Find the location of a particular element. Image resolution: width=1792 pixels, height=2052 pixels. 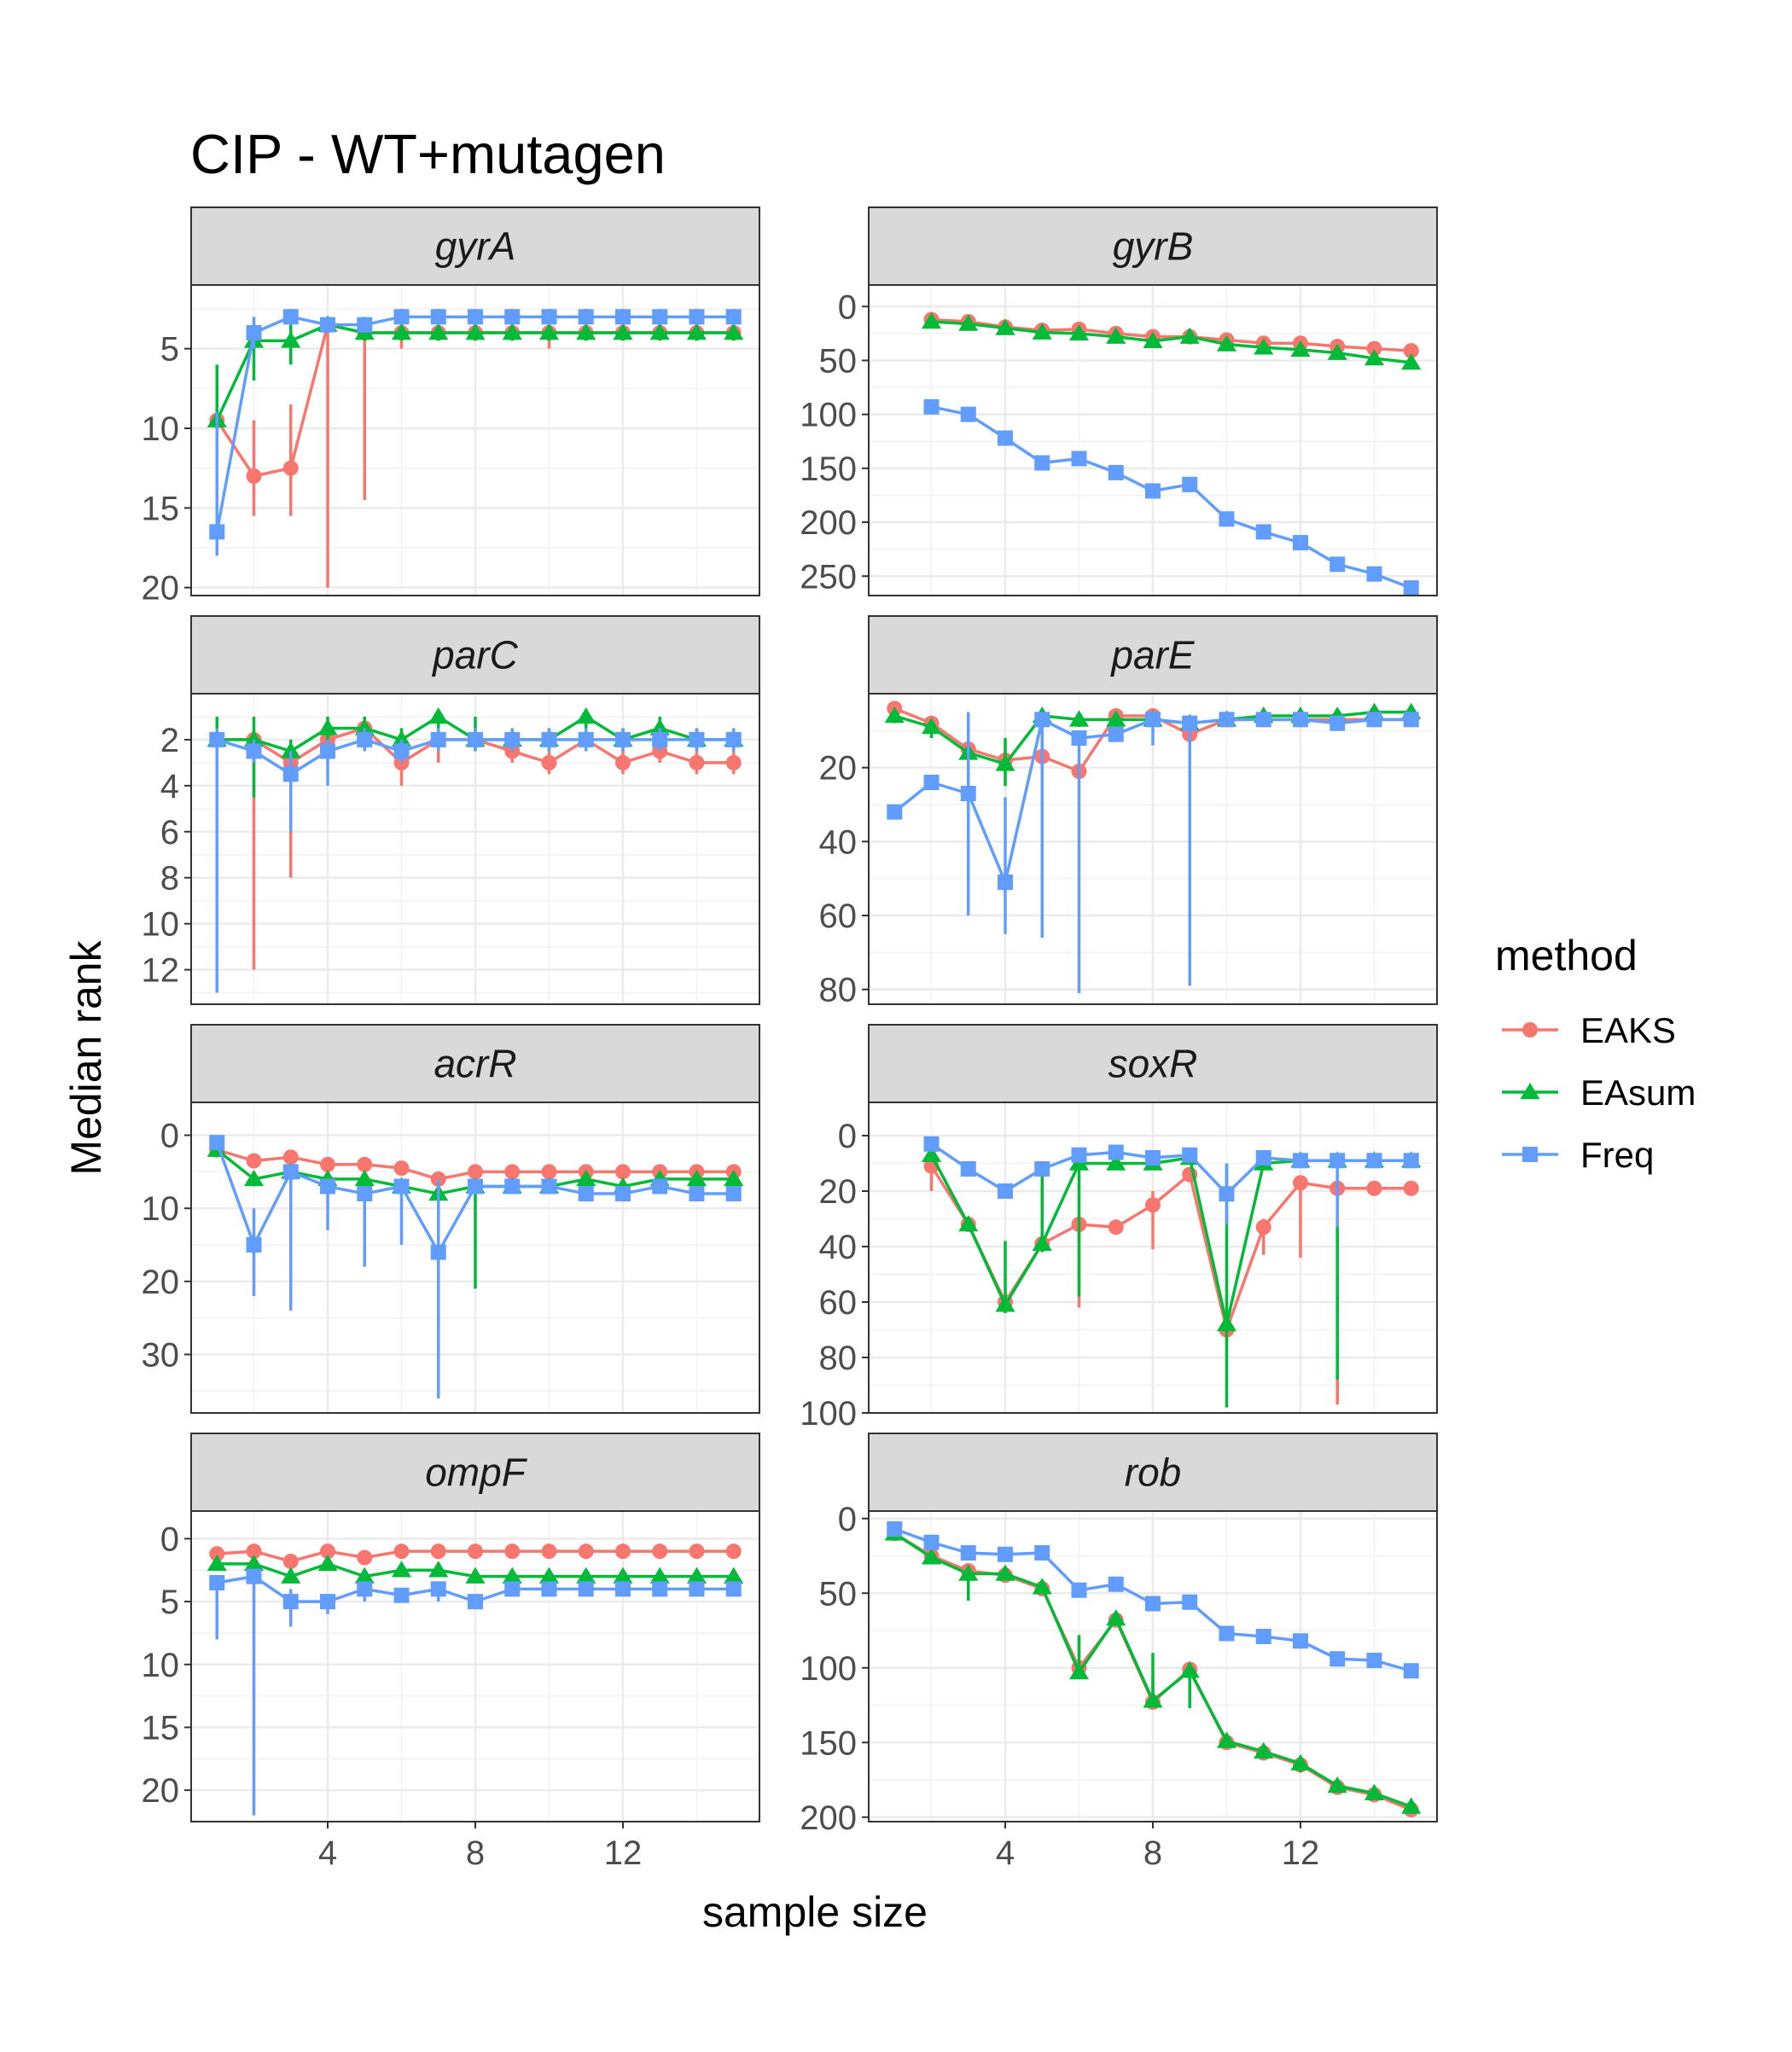

y-tick-label: 10 is located at coordinates (161, 925).